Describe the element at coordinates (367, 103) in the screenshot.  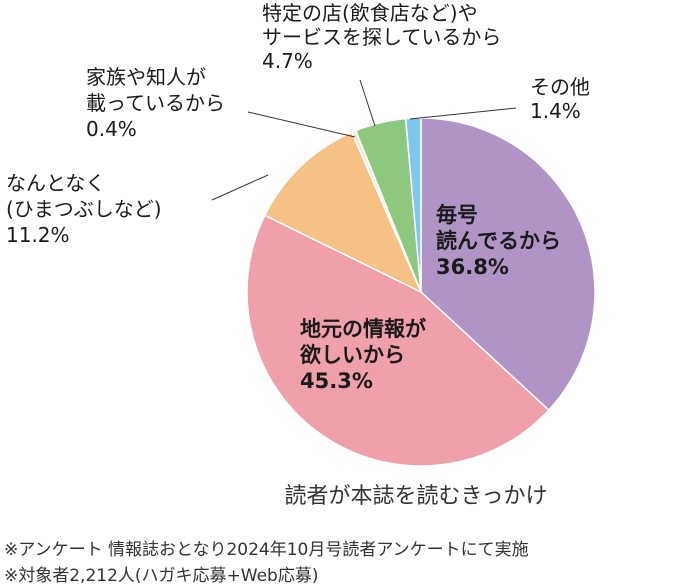
I see `slice-specific-shop-leader` at that location.